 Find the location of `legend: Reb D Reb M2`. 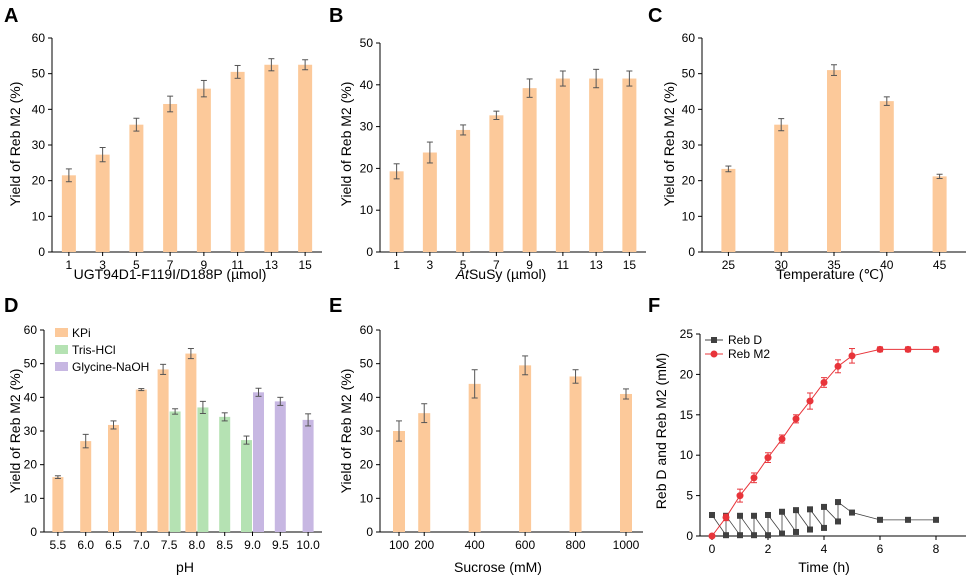

legend: Reb D Reb M2 is located at coordinates (737, 347).